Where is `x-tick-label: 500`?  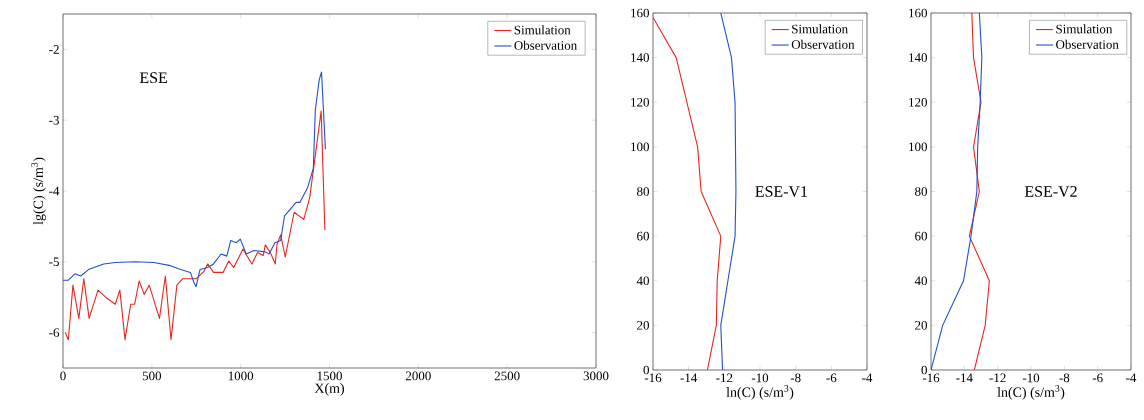
x-tick-label: 500 is located at coordinates (152, 376).